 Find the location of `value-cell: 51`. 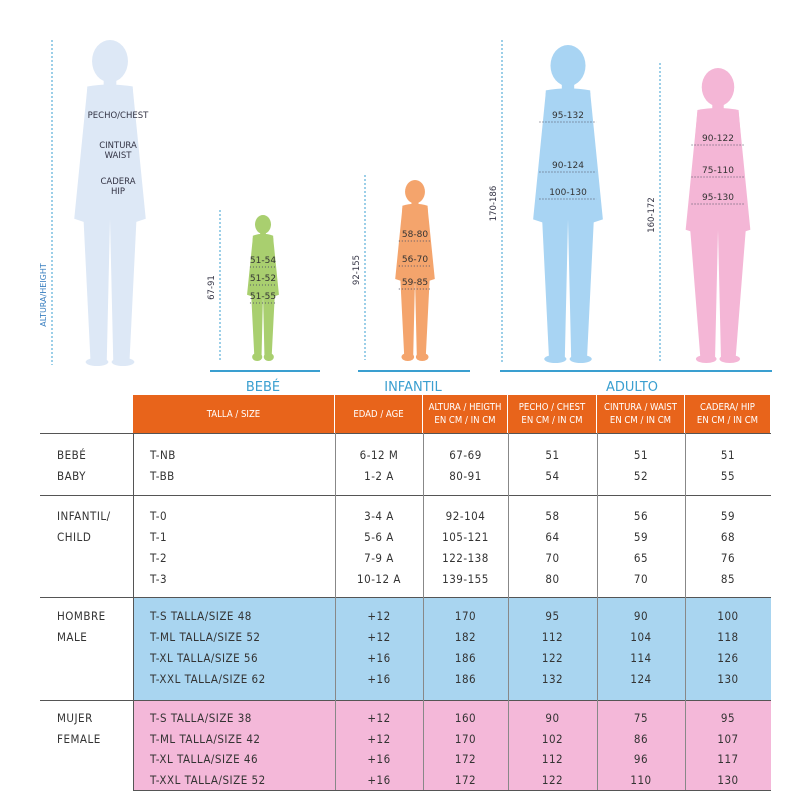

value-cell: 51 is located at coordinates (641, 455).